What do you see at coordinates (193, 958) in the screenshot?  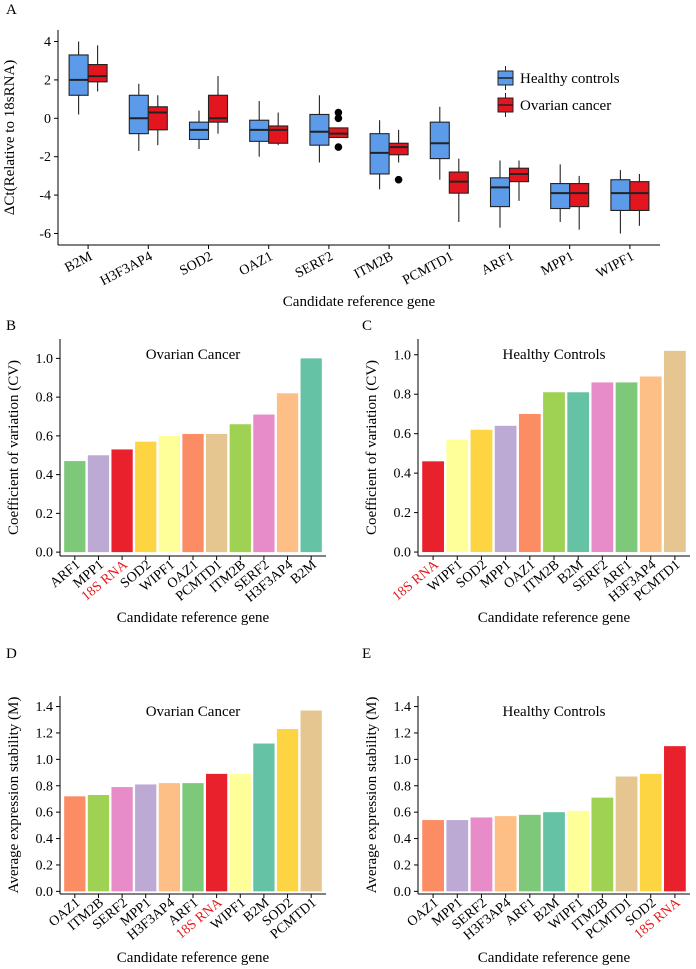 I see `D-x-axis-title: Candidate reference gene` at bounding box center [193, 958].